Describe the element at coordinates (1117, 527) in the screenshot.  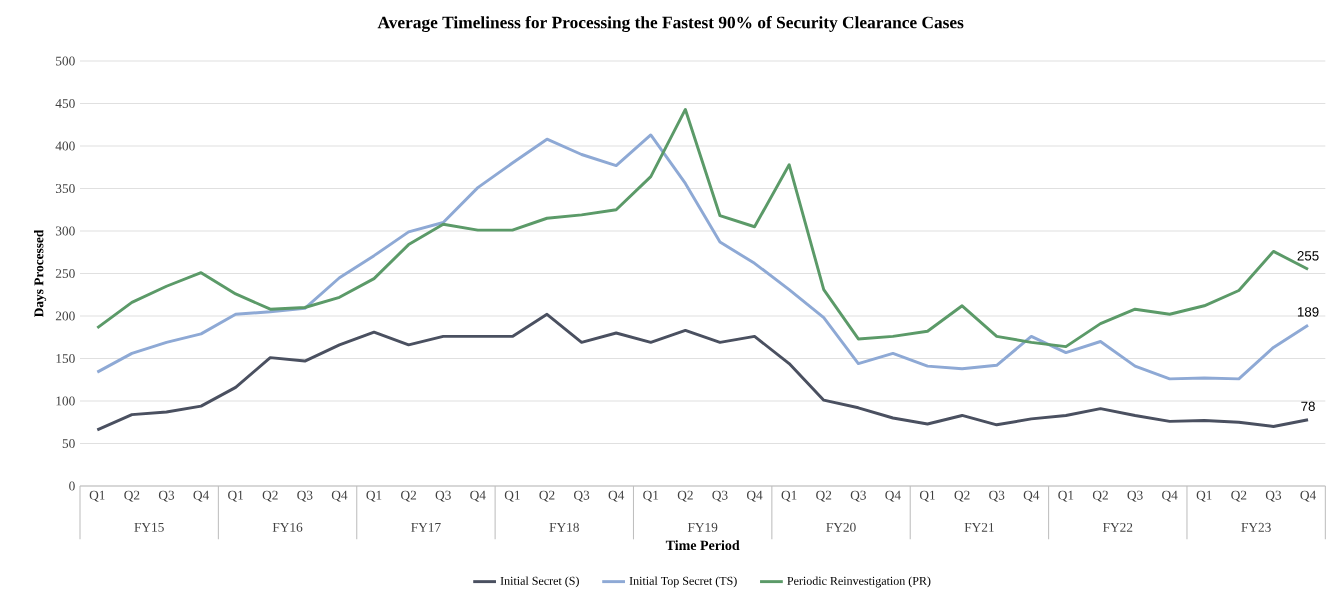
I see `text: FY22` at that location.